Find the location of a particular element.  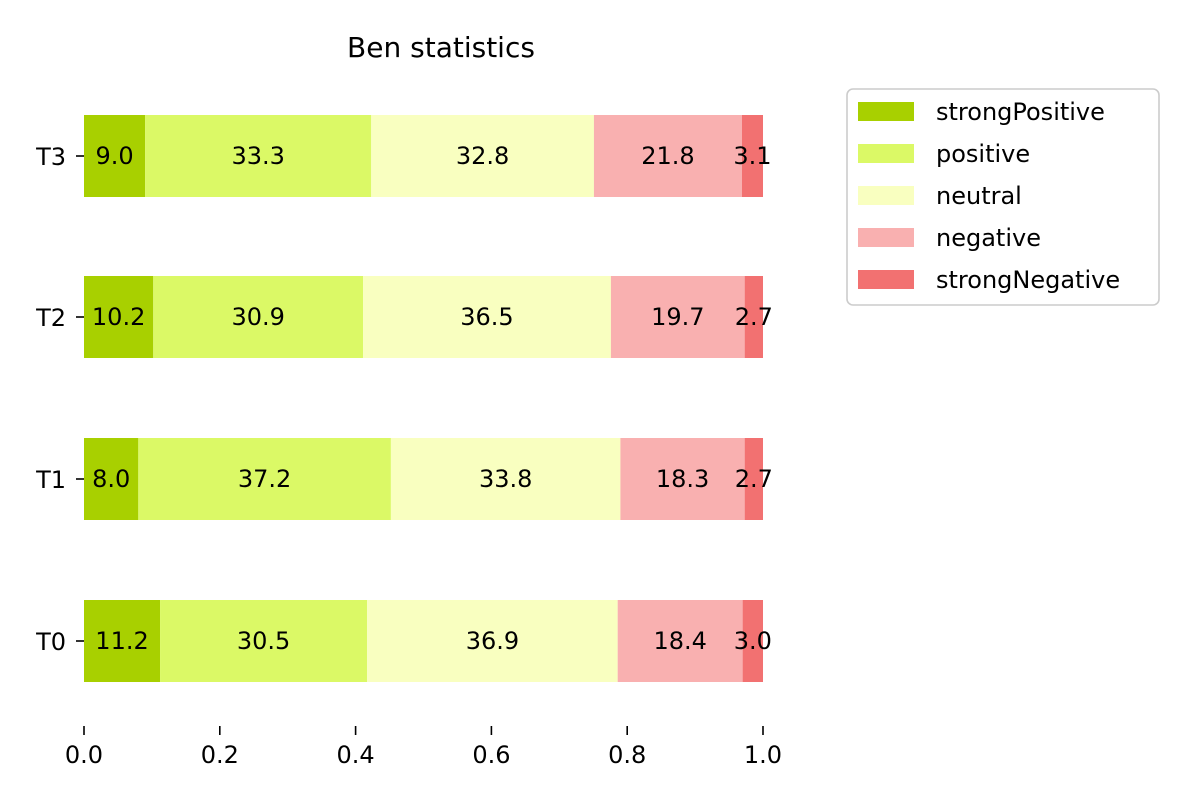

x-tick-label-0.2: 0.2 is located at coordinates (220, 755).